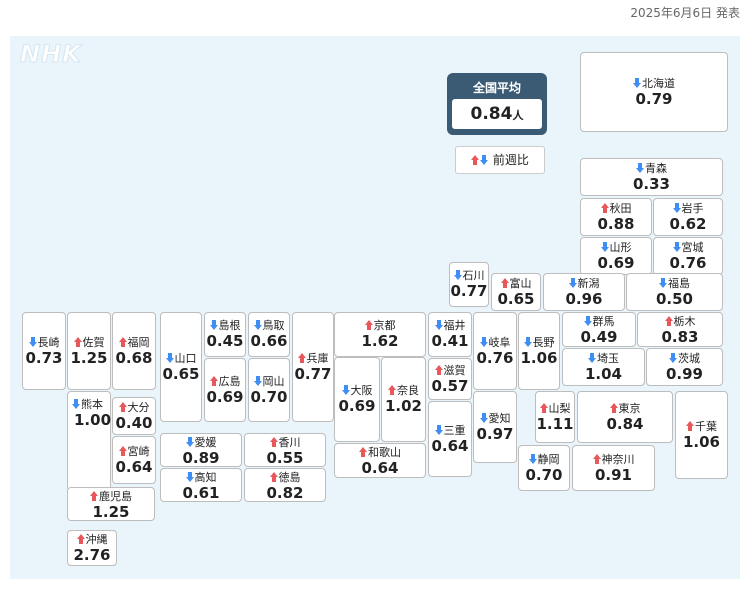  Describe the element at coordinates (96, 539) in the screenshot. I see `prefecture-name-text: 沖縄` at that location.